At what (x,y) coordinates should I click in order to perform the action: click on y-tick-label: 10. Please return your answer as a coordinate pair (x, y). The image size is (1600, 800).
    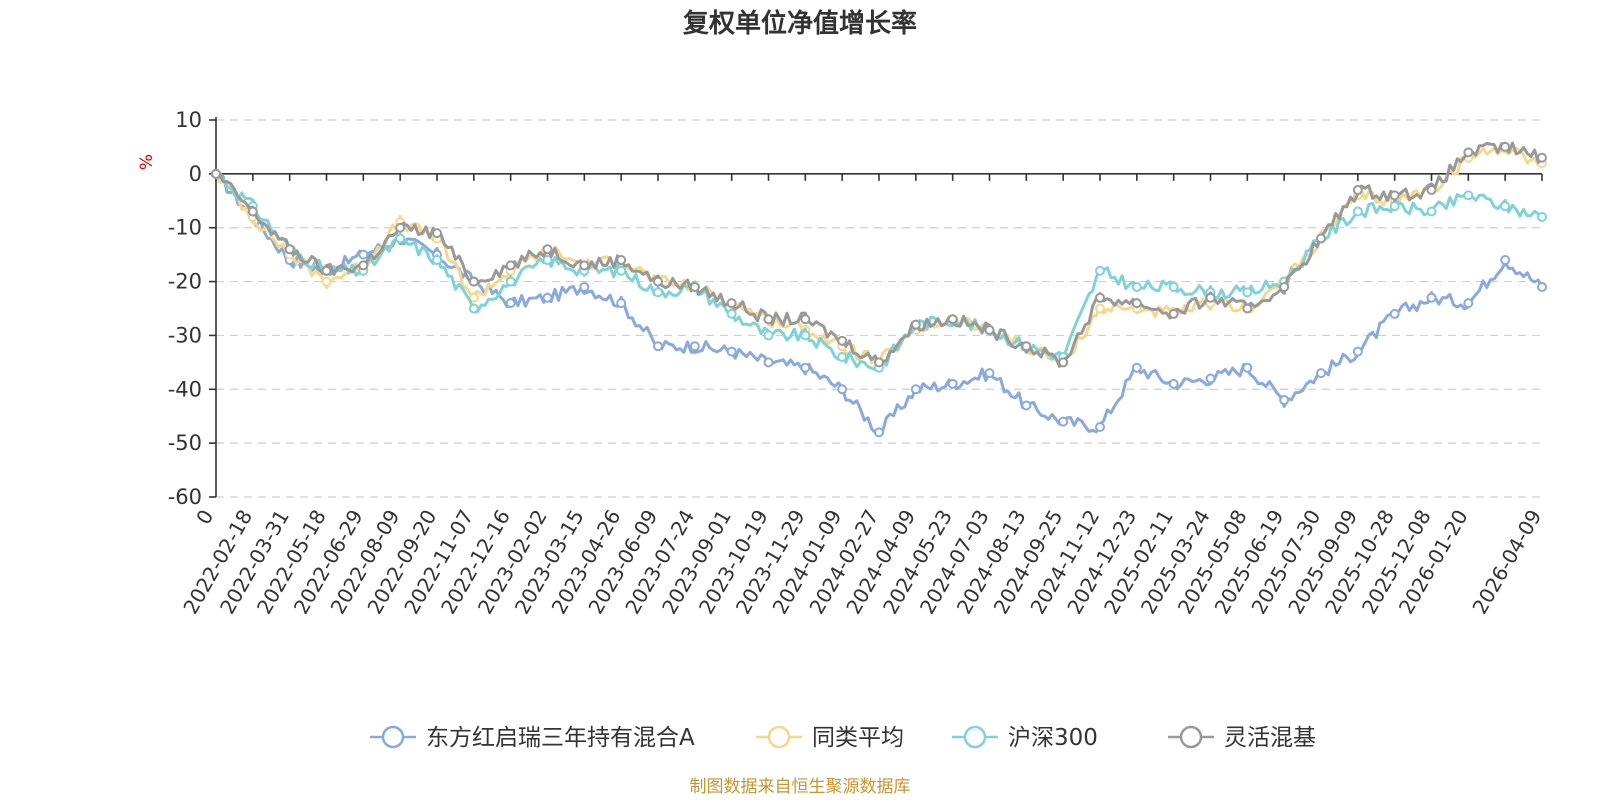
    Looking at the image, I should click on (188, 120).